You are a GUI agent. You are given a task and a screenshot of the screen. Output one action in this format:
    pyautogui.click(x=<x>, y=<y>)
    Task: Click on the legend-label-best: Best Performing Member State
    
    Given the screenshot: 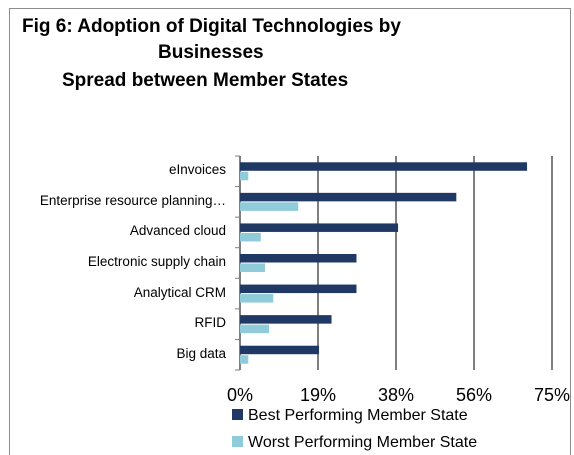 What is the action you would take?
    pyautogui.click(x=358, y=415)
    